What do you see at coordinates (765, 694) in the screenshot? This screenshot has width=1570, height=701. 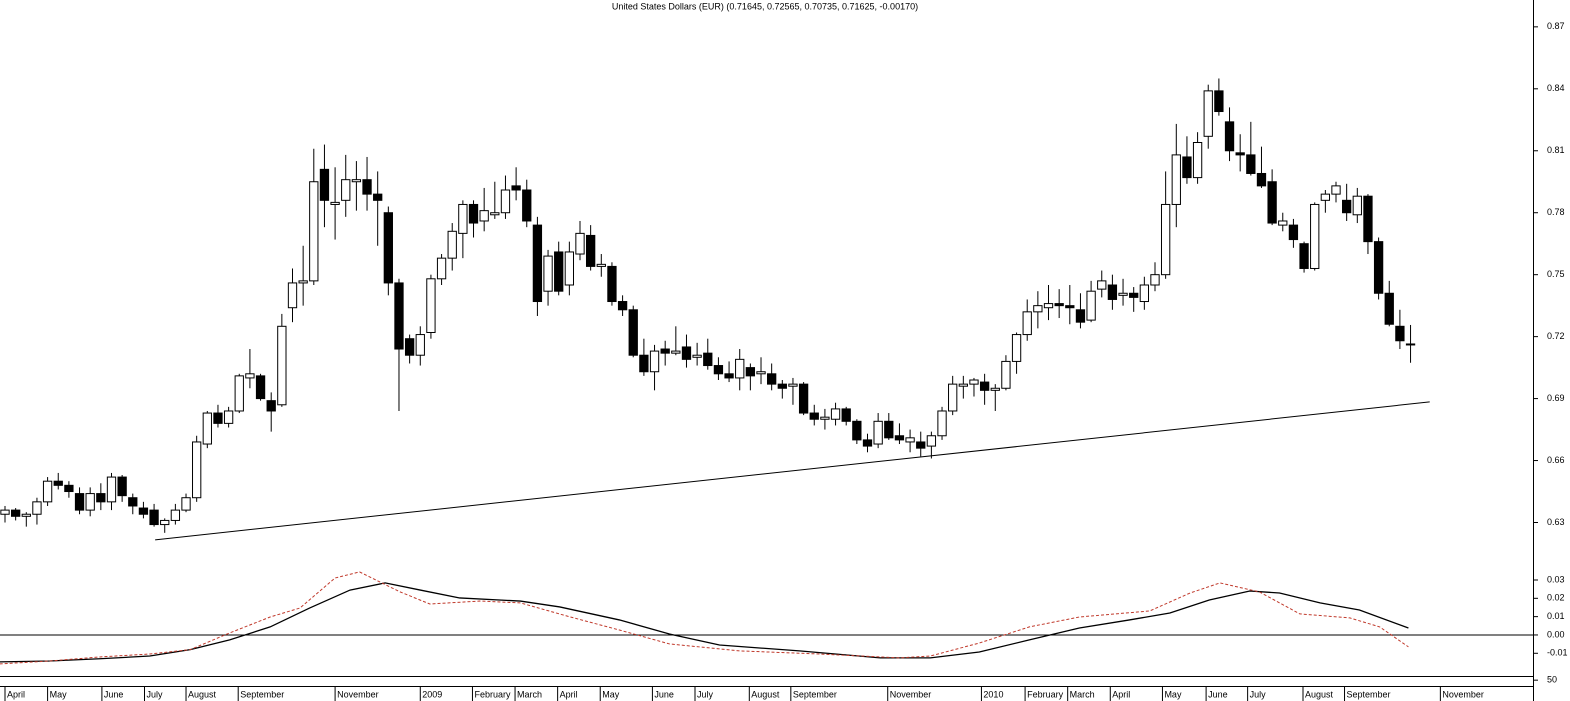 I see `x-tick-label: August` at bounding box center [765, 694].